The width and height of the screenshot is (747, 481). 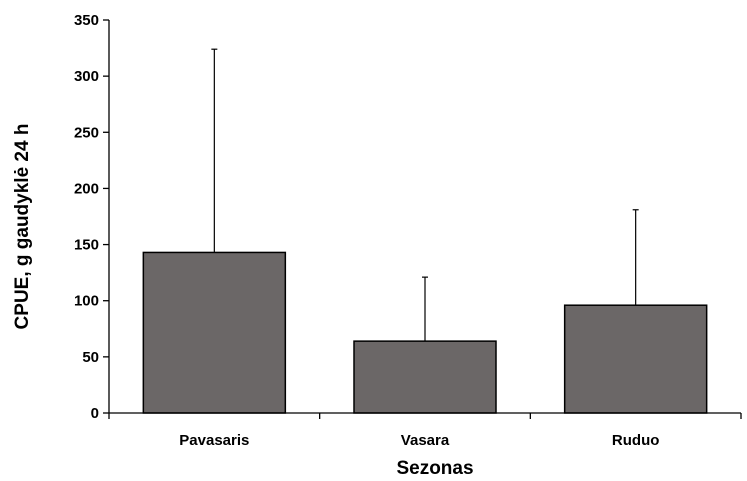 I want to click on y-tick-label: 200, so click(x=86, y=188).